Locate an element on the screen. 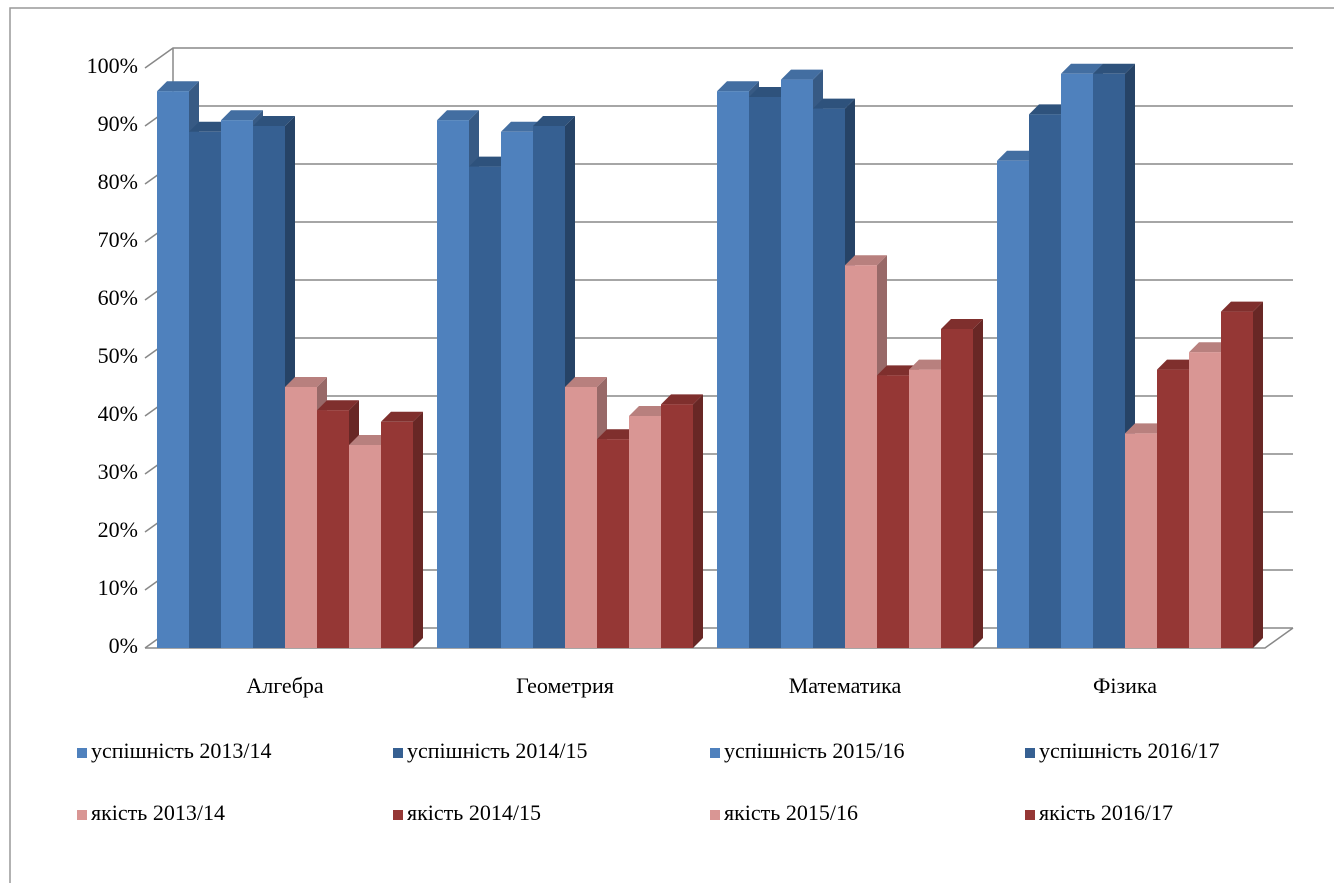 The image size is (1334, 883). y-tick-label: 0% is located at coordinates (123, 645).